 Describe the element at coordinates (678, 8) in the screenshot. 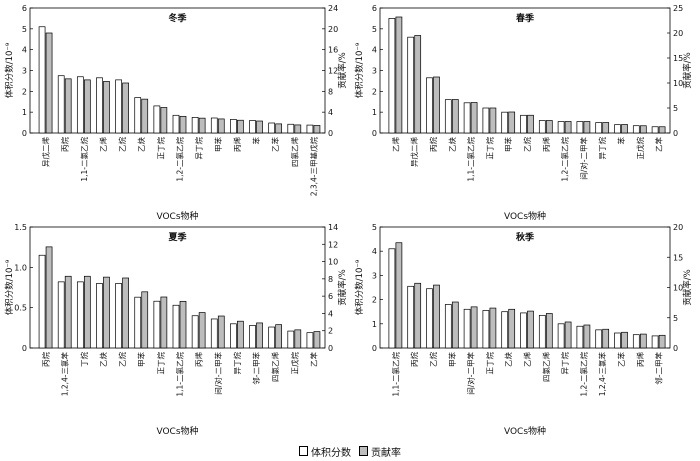

I see `y2-tick-label: 25` at that location.